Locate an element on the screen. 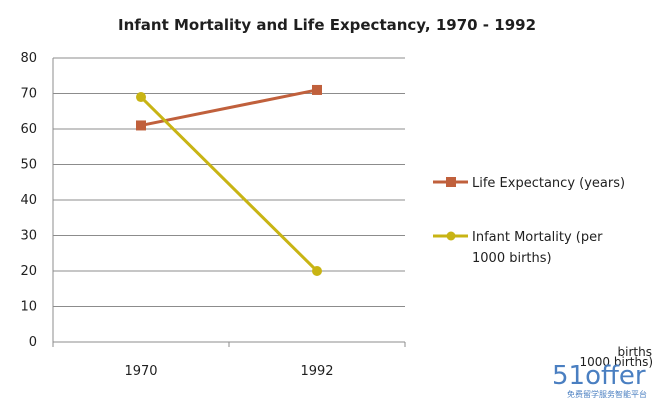 The height and width of the screenshot is (400, 653). legend-item-infant-mortality: Infant Mortality (per 1000 births) is located at coordinates (518, 248).